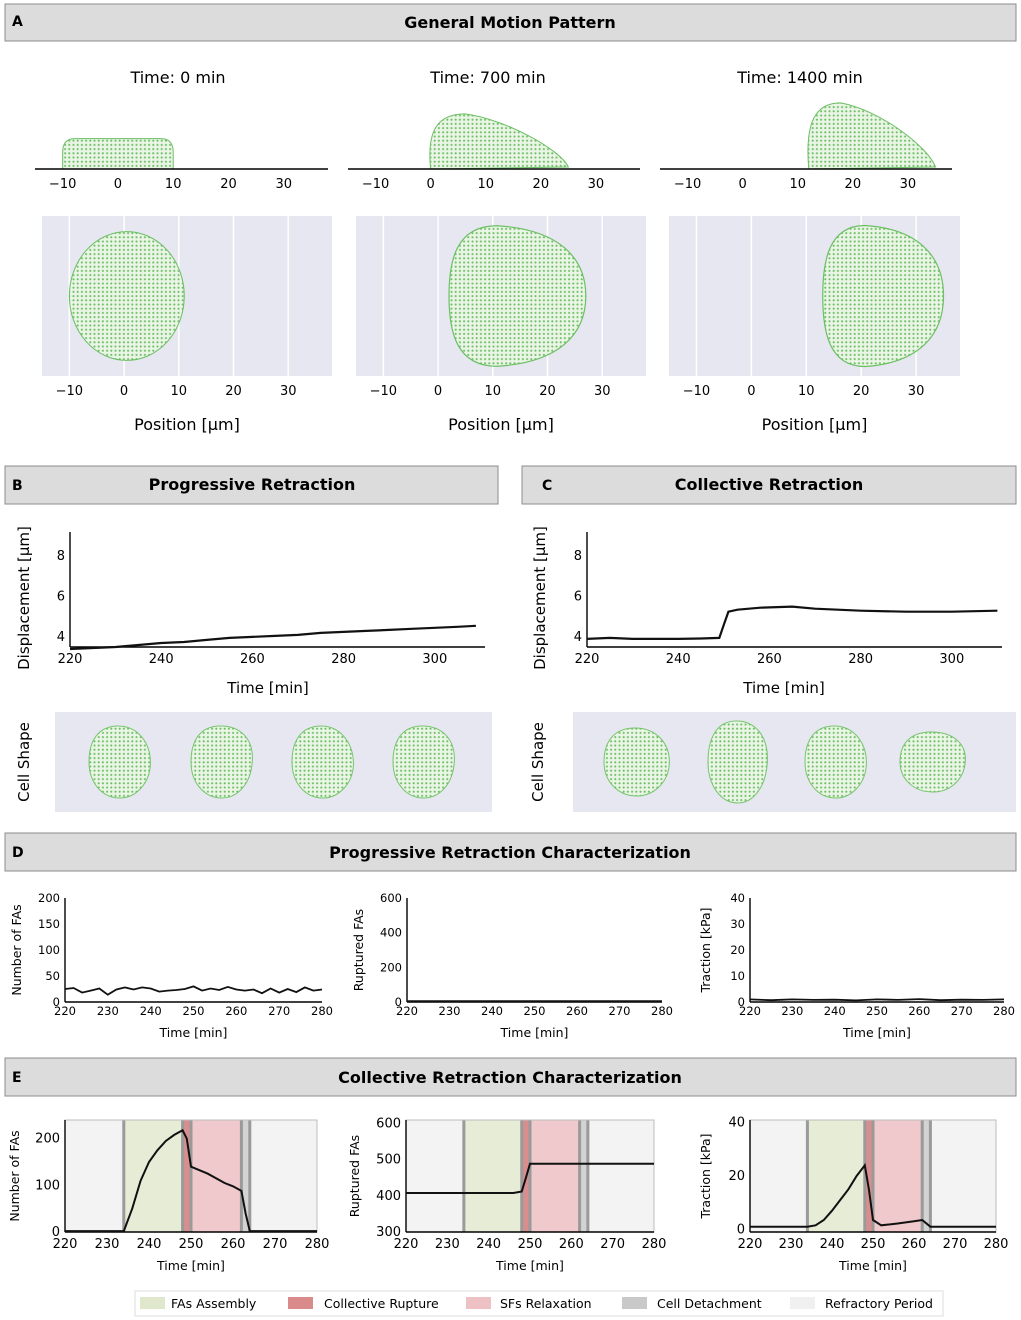 The width and height of the screenshot is (1021, 1320). I want to click on legend-label-assembly: FAs Assembly, so click(214, 1303).